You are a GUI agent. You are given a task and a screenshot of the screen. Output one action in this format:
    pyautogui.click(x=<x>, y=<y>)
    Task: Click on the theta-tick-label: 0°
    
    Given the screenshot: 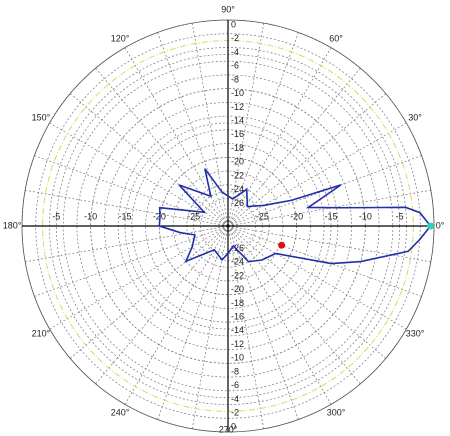 What is the action you would take?
    pyautogui.click(x=440, y=225)
    